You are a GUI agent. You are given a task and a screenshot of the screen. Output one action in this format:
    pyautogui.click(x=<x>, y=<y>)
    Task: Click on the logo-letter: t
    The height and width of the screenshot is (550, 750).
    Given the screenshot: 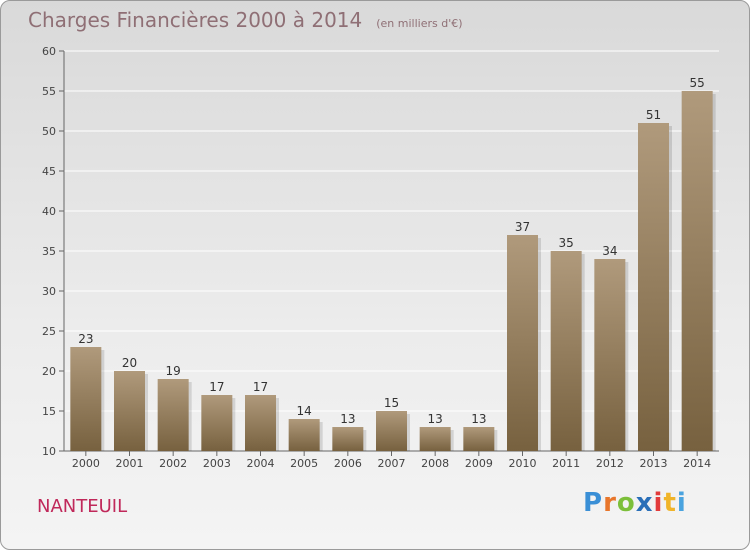 What is the action you would take?
    pyautogui.click(x=670, y=503)
    